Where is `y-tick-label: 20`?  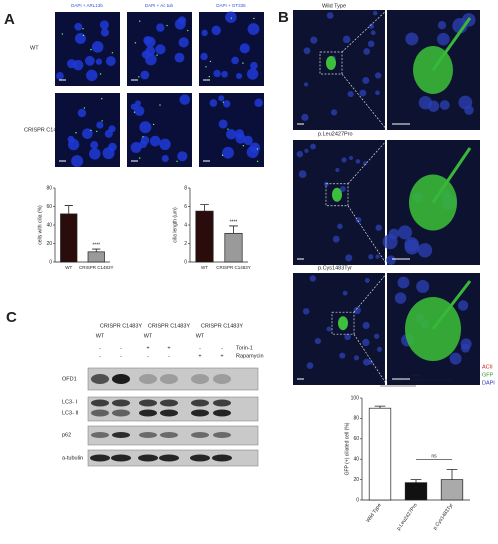 y-tick-label: 20 is located at coordinates (356, 480).